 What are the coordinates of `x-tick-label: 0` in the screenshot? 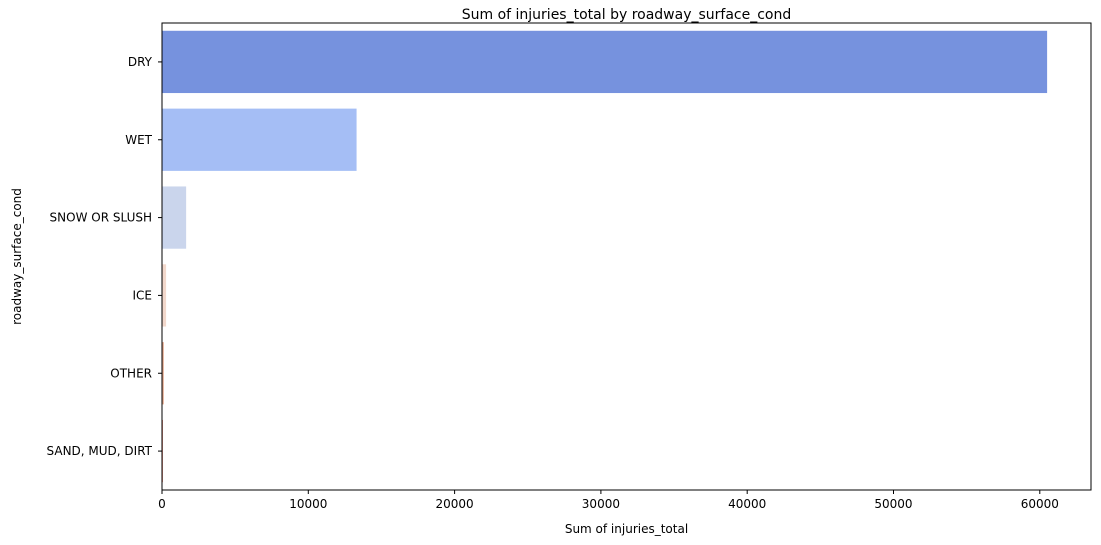 It's located at (162, 504).